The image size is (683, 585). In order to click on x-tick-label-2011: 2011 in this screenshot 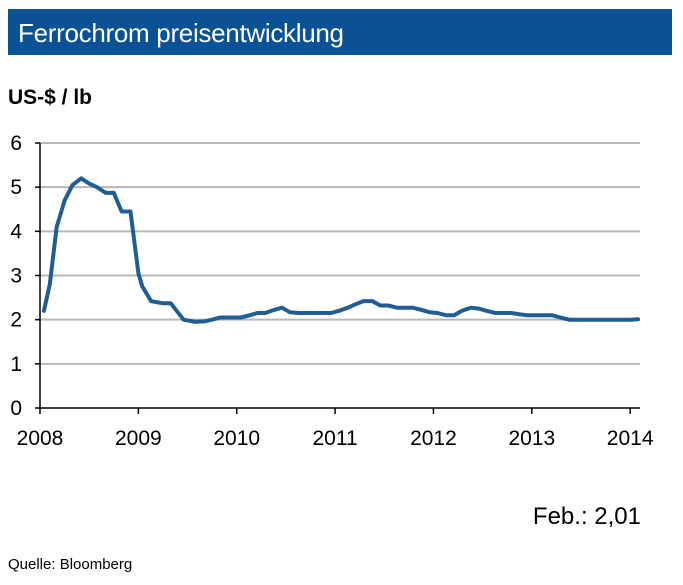, I will do `click(334, 438)`.